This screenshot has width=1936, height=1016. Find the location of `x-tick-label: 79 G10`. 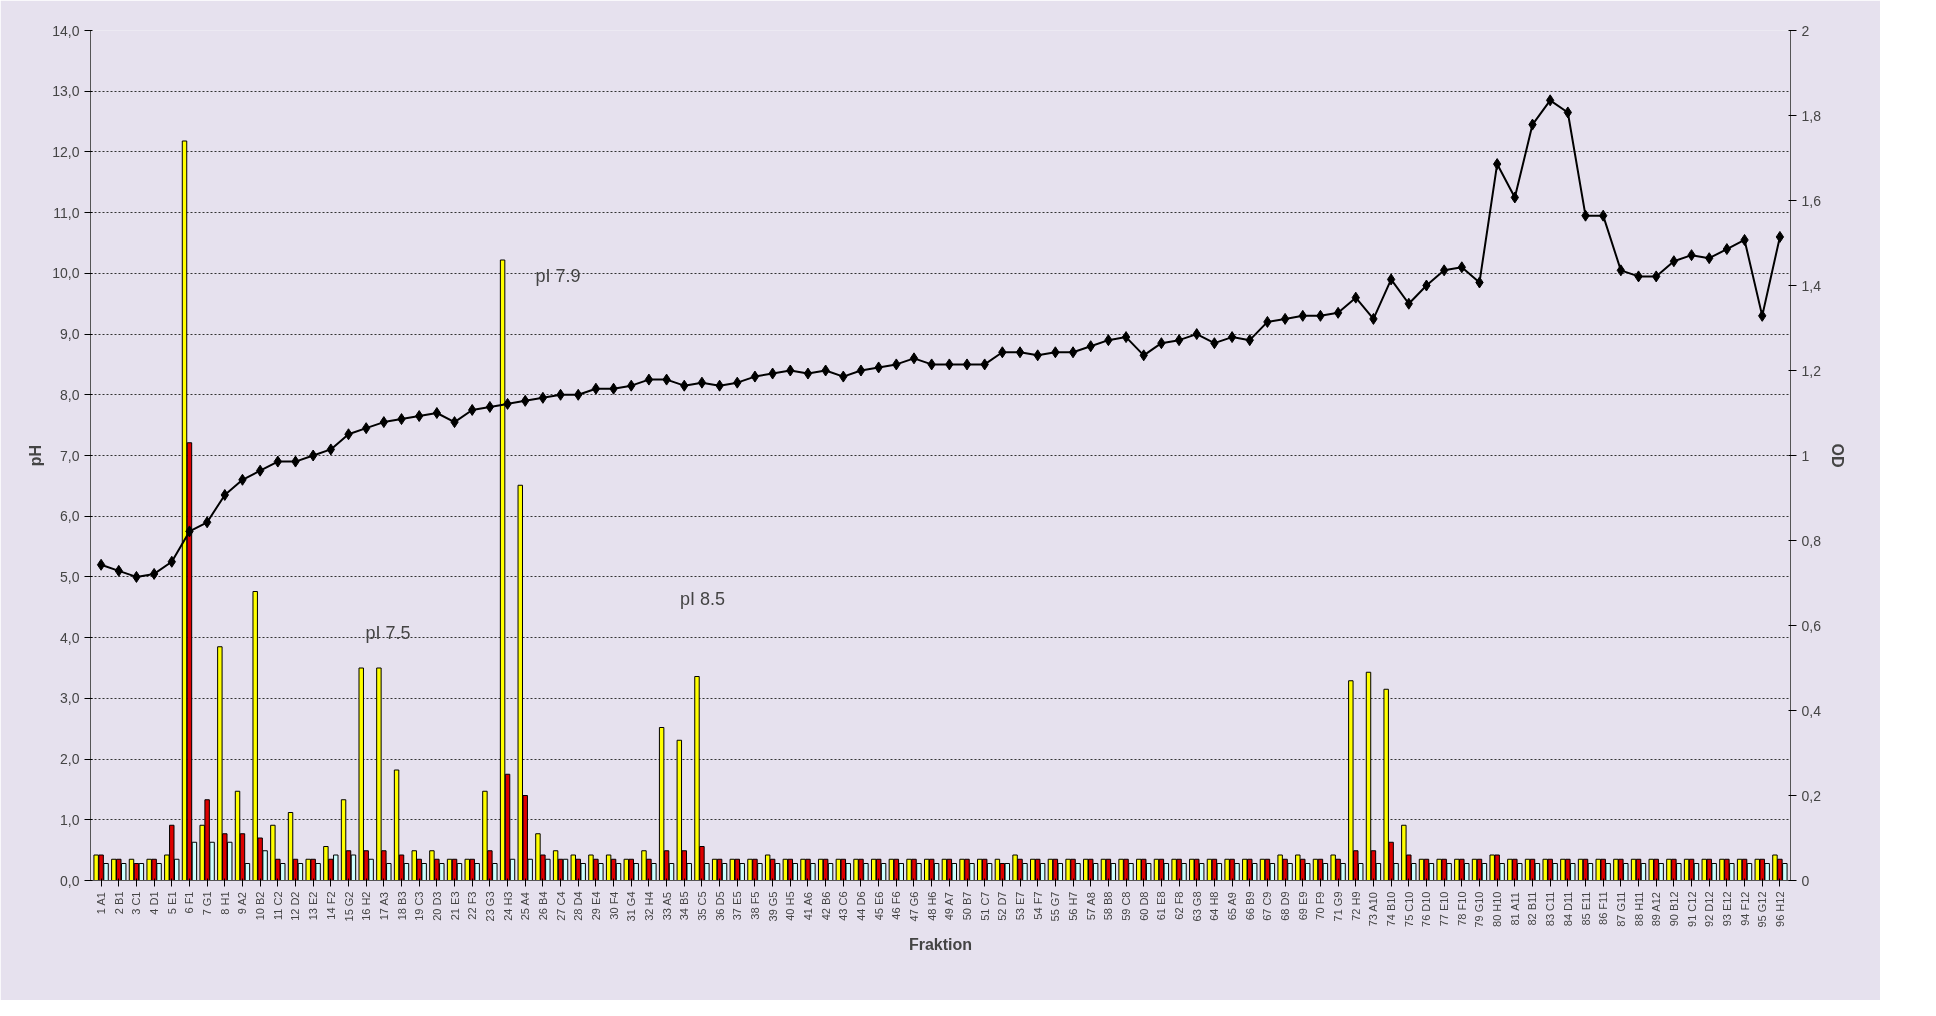

x-tick-label: 79 G10 is located at coordinates (1479, 909).